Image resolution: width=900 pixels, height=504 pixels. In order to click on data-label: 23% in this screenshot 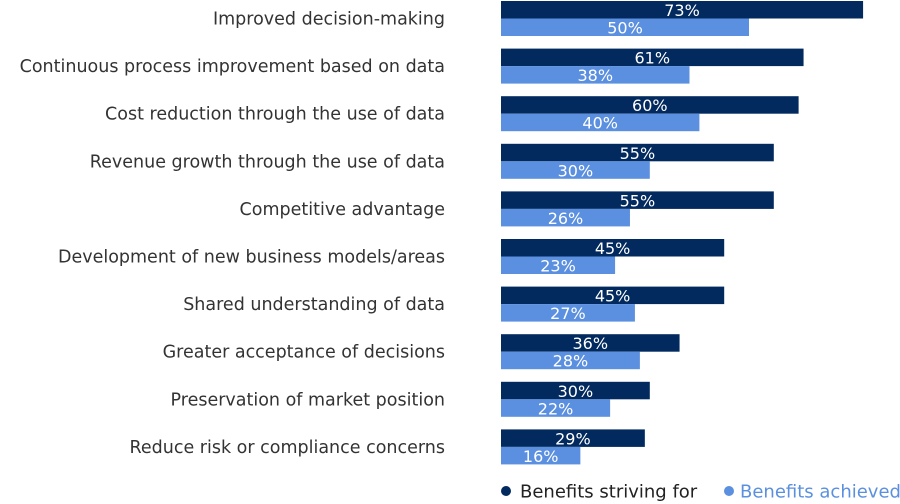, I will do `click(558, 266)`.